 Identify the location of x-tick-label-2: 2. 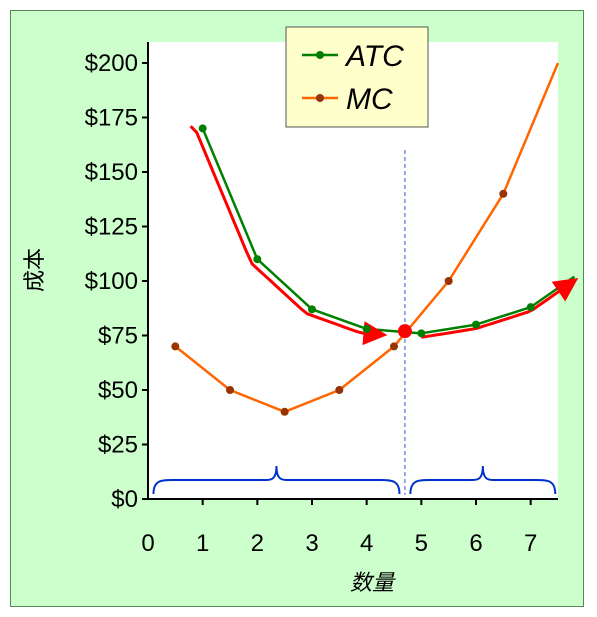
(257, 543).